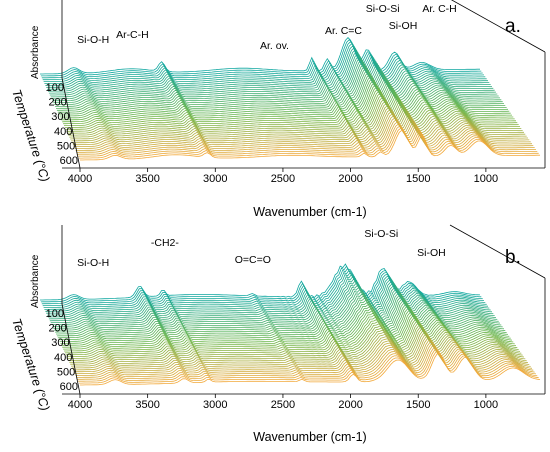 Image resolution: width=550 pixels, height=452 pixels. What do you see at coordinates (253, 260) in the screenshot?
I see `peak-annotation: O=C=O` at bounding box center [253, 260].